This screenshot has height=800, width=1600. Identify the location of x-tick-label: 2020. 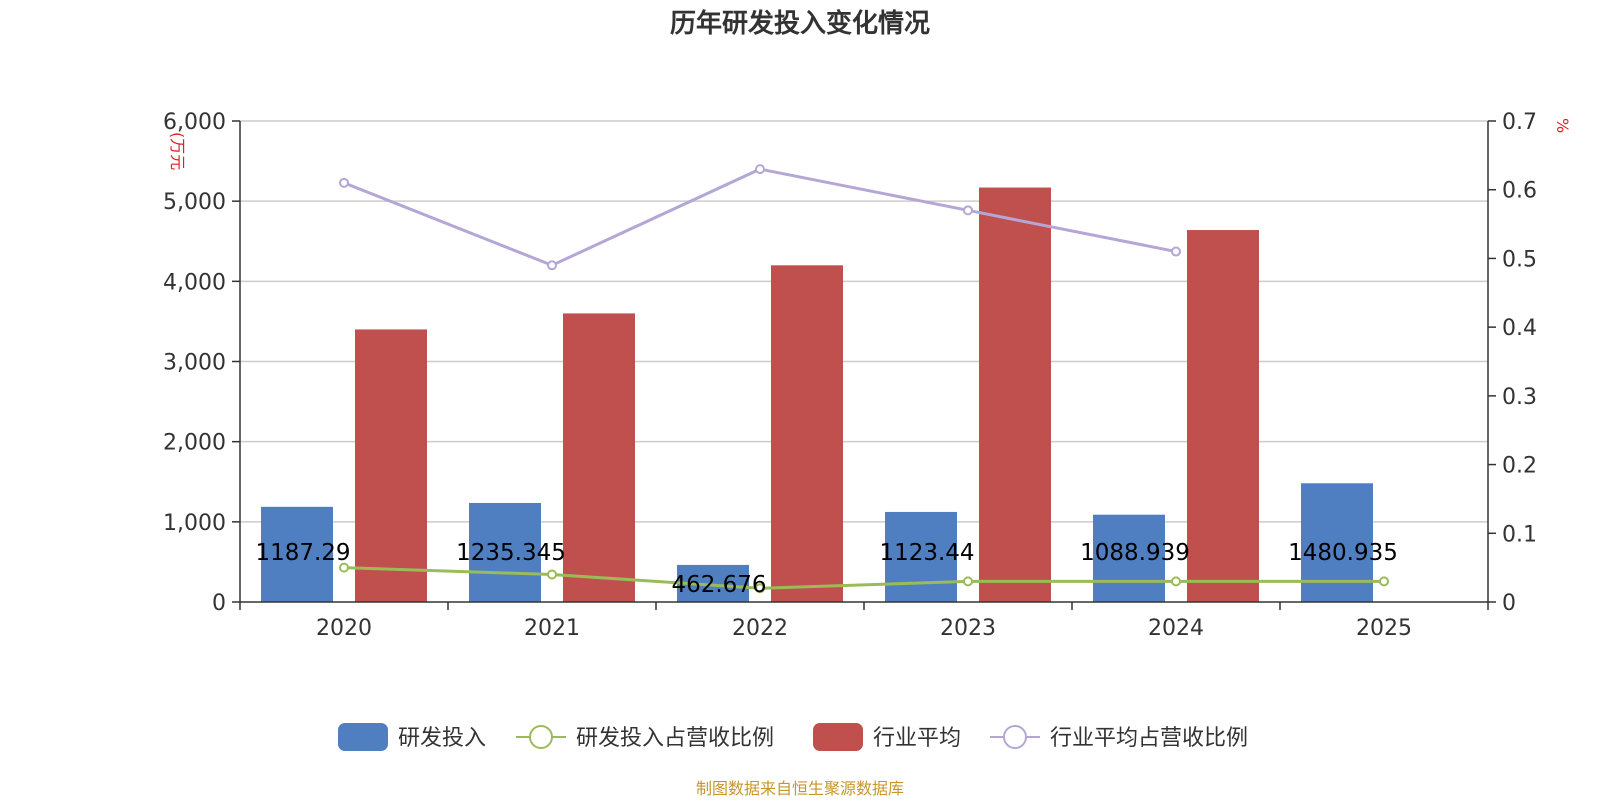
(344, 628).